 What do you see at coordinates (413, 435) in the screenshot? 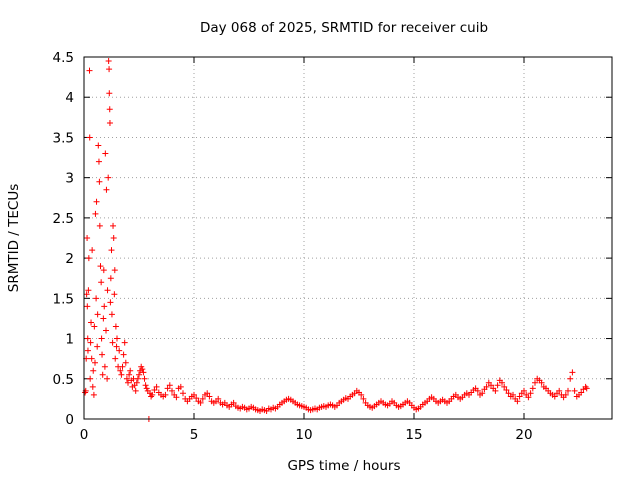
I see `x-tick-label: 15` at bounding box center [413, 435].